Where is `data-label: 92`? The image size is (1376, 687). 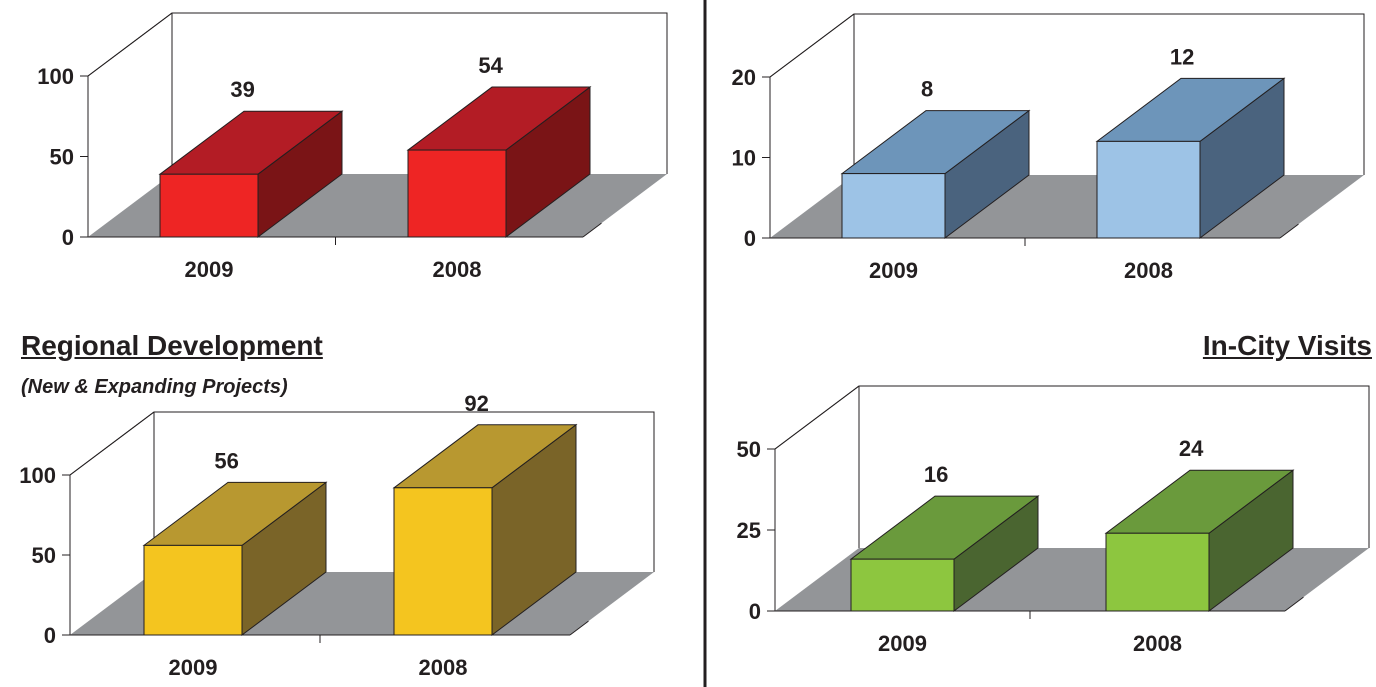
data-label: 92 is located at coordinates (476, 403).